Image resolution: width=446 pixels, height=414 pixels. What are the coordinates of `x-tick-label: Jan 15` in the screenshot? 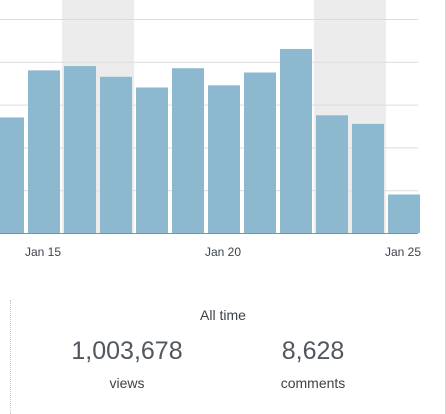 It's located at (43, 252).